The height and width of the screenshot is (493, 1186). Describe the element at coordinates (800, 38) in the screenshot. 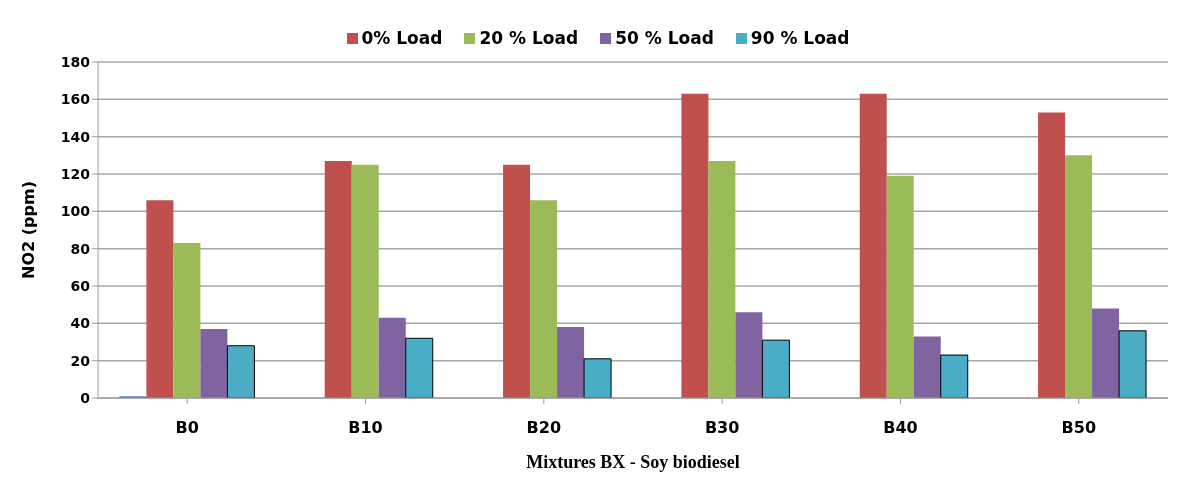

I see `legend-label: 90 % Load` at that location.